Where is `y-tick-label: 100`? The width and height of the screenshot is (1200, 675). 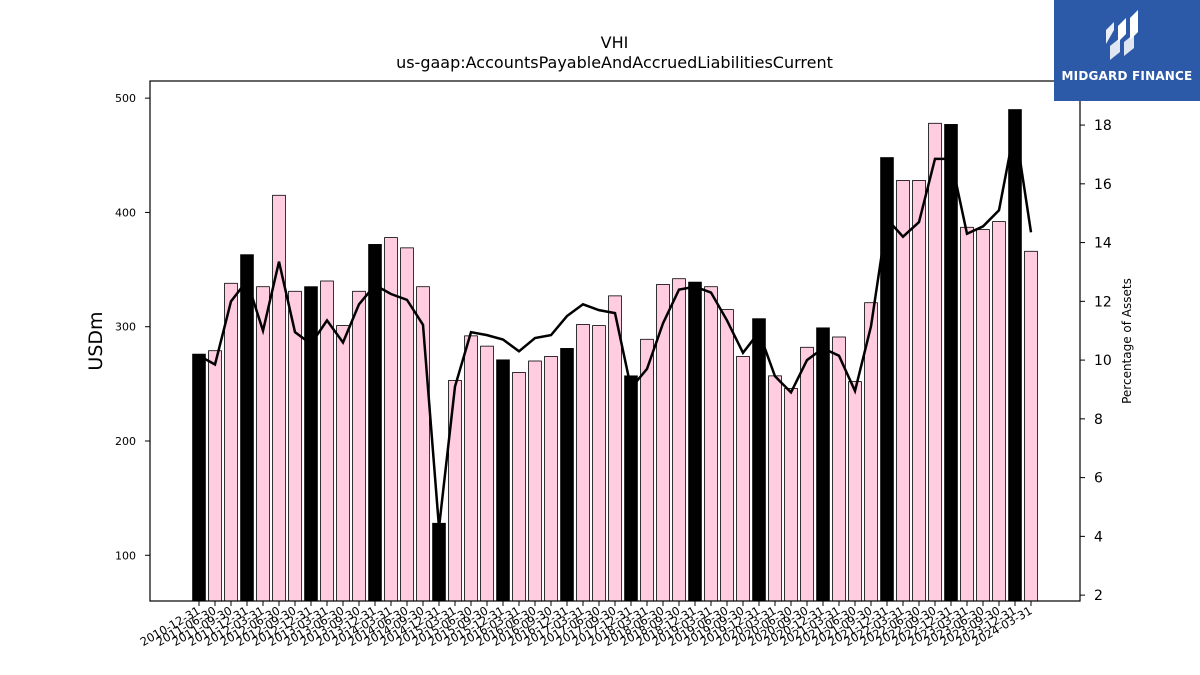 y-tick-label: 100 is located at coordinates (125, 555).